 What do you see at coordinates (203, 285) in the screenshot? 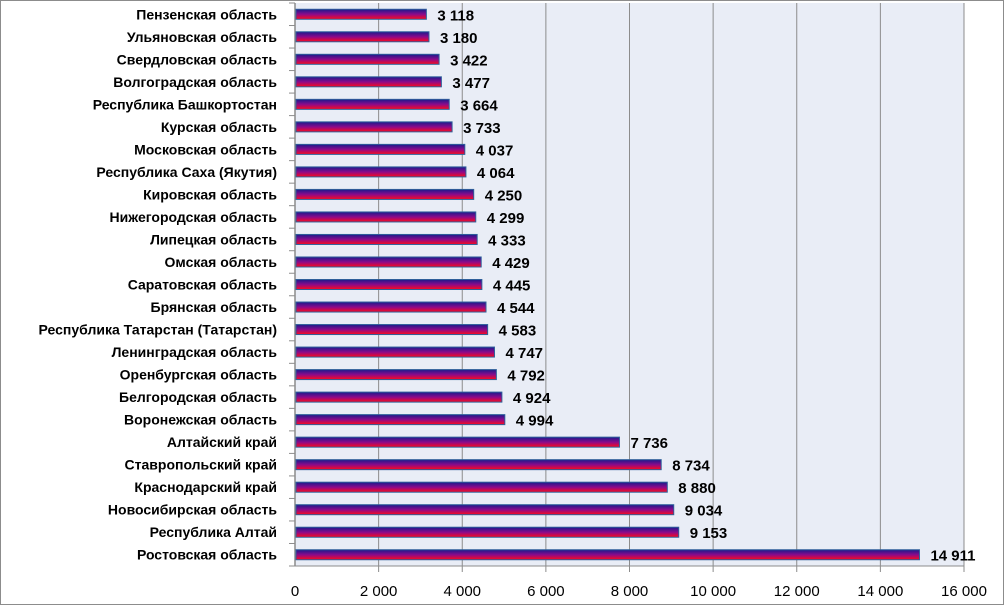
I see `category-label: Саратовская область` at bounding box center [203, 285].